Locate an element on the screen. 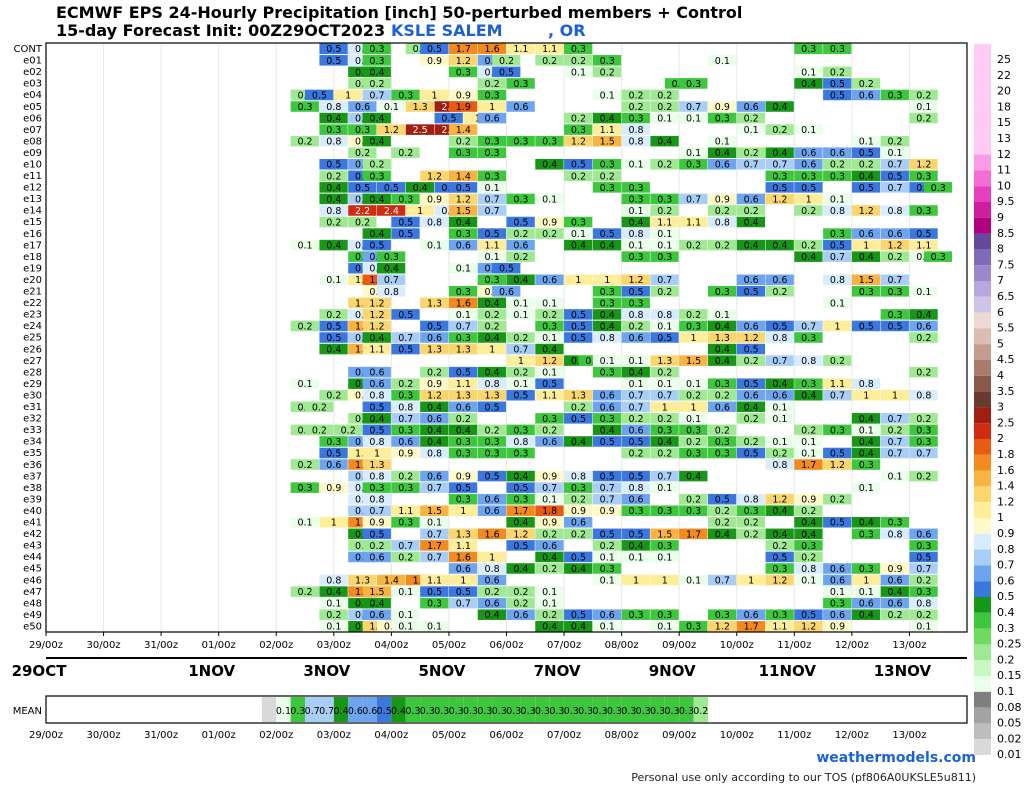 The width and height of the screenshot is (1024, 788). legend-value: 1 is located at coordinates (1000, 517).